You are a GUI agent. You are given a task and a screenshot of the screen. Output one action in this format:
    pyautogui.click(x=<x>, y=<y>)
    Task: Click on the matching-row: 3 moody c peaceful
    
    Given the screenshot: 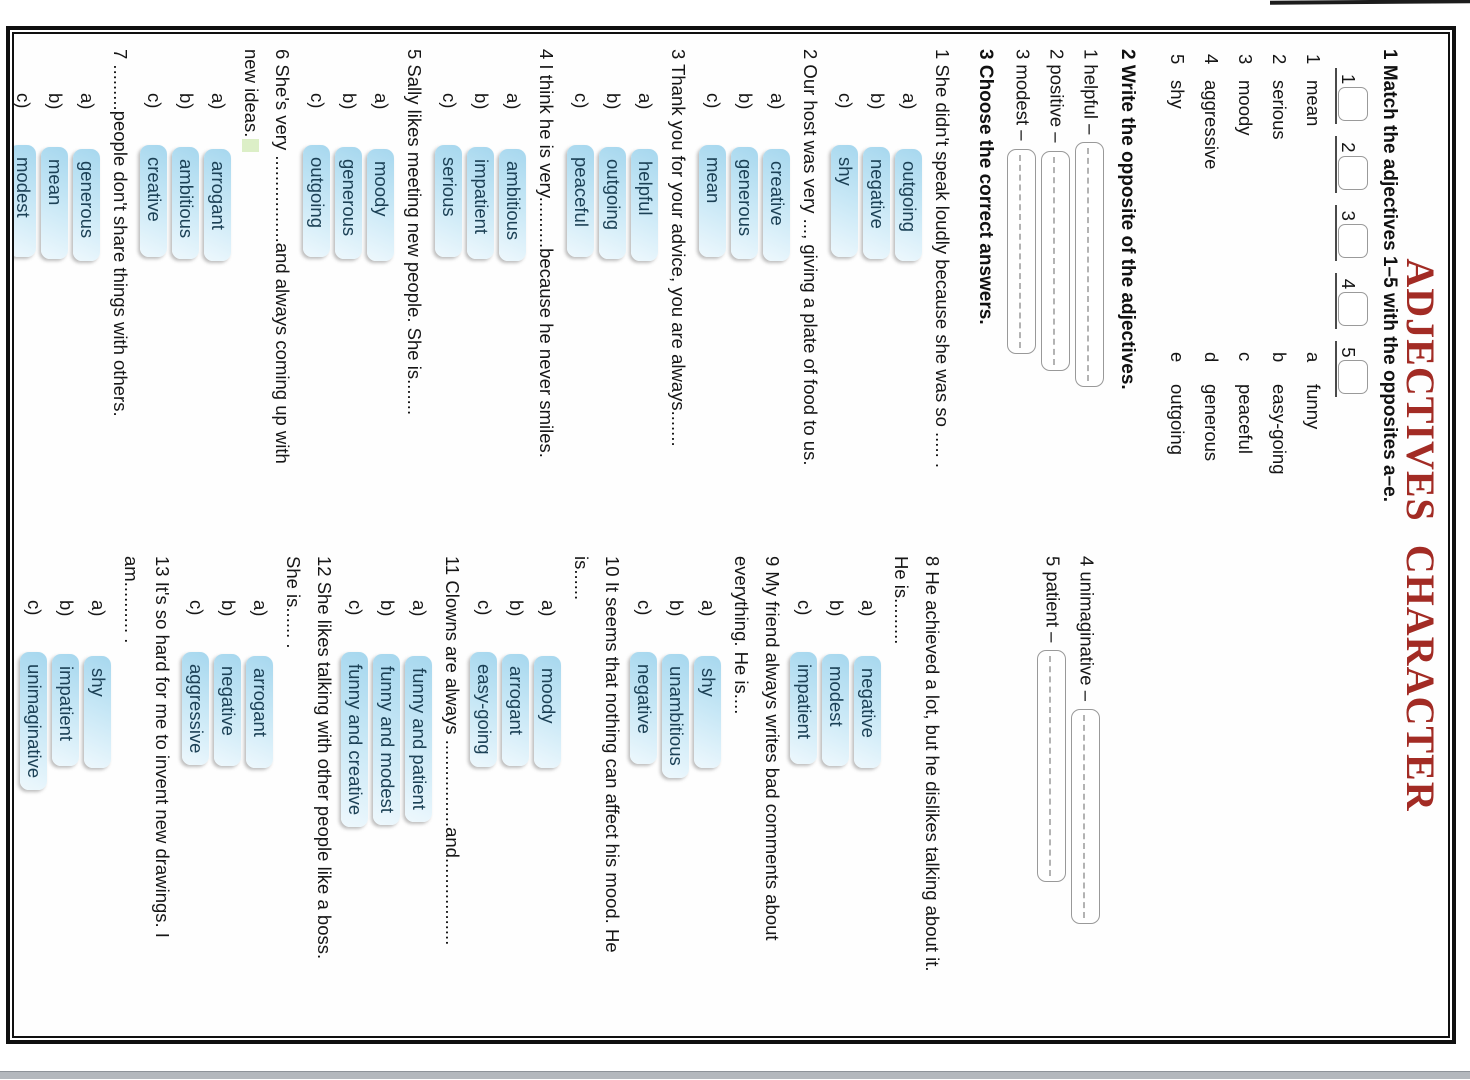 What is the action you would take?
    pyautogui.click(x=1239, y=264)
    